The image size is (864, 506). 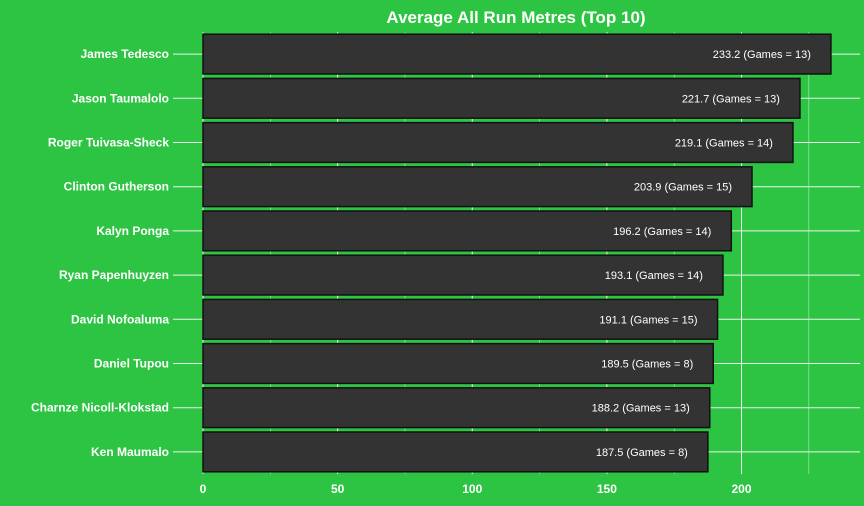 I want to click on data-label: 203.9 (Games = 15), so click(x=683, y=188).